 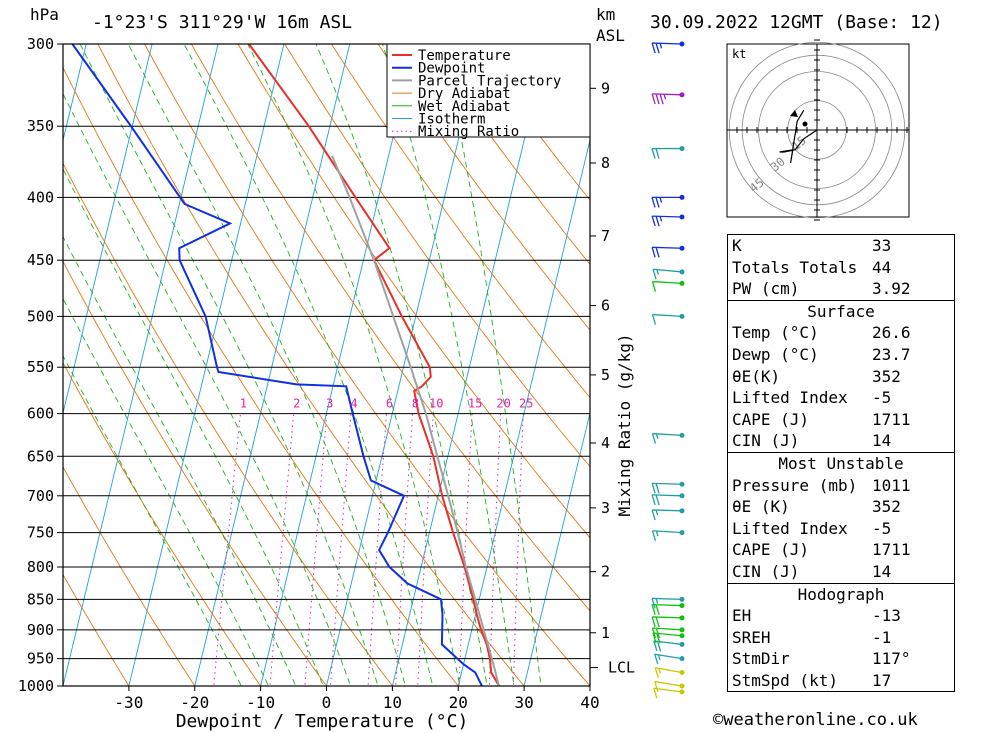 I want to click on copyright-footer: ©weatheronline.co.uk, so click(x=815, y=720).